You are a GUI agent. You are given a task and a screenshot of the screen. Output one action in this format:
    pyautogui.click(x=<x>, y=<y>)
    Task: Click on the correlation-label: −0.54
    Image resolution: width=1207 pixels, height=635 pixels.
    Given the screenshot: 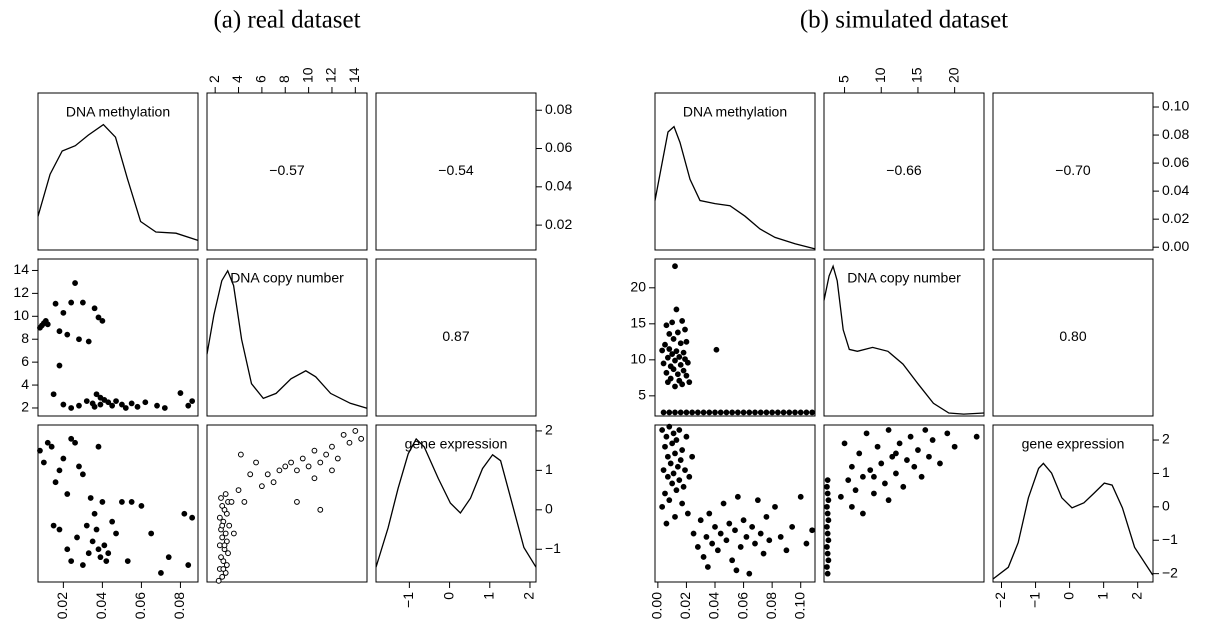 What is the action you would take?
    pyautogui.click(x=456, y=170)
    